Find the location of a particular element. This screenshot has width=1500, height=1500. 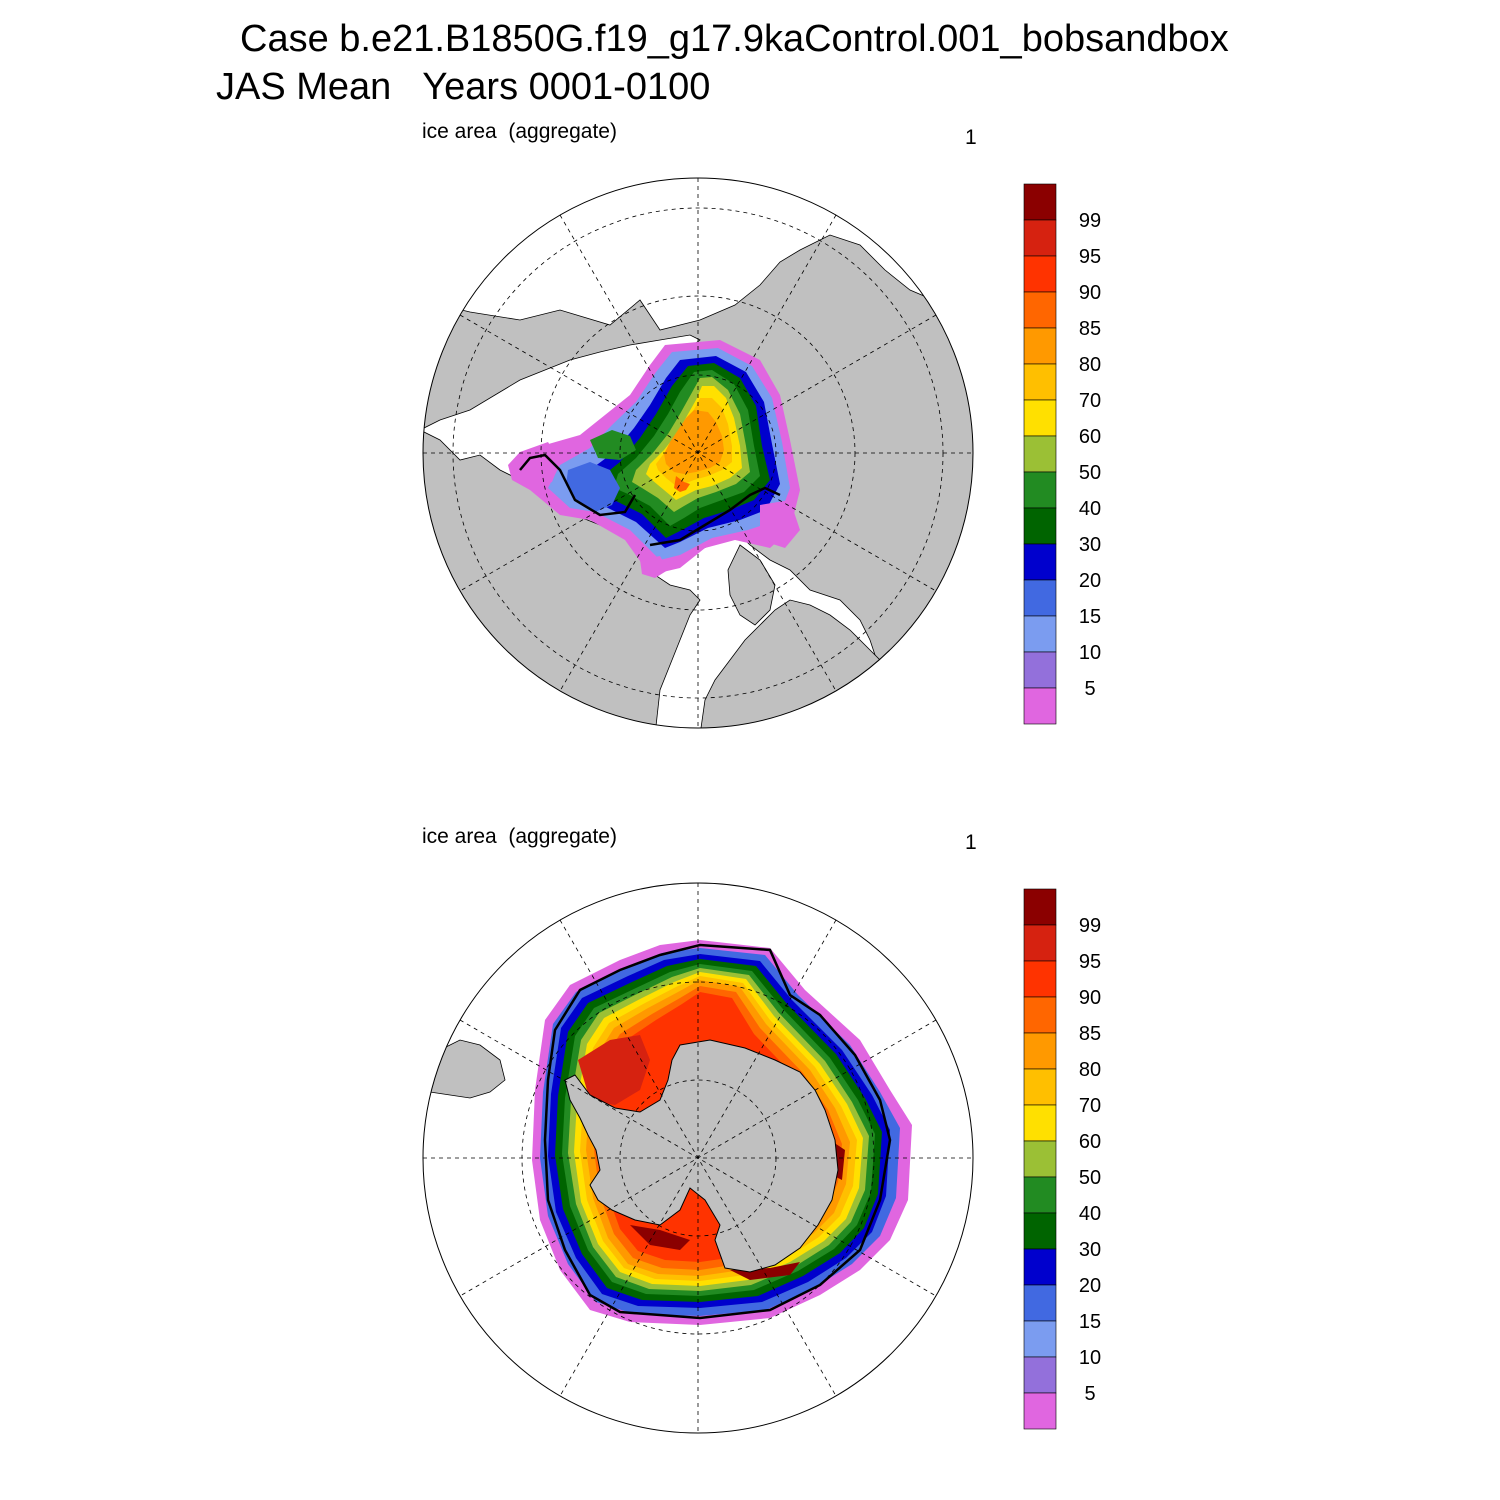

panel-2-number: 1 is located at coordinates (971, 842).